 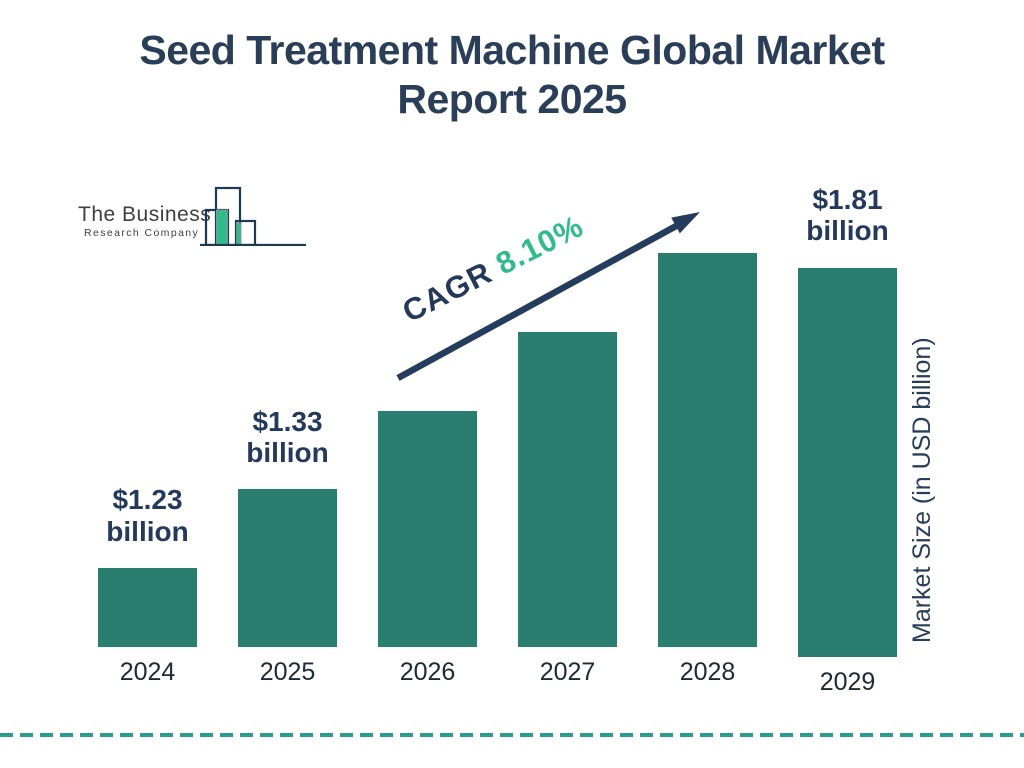 What do you see at coordinates (512, 735) in the screenshot?
I see `bottom-dashed-divider` at bounding box center [512, 735].